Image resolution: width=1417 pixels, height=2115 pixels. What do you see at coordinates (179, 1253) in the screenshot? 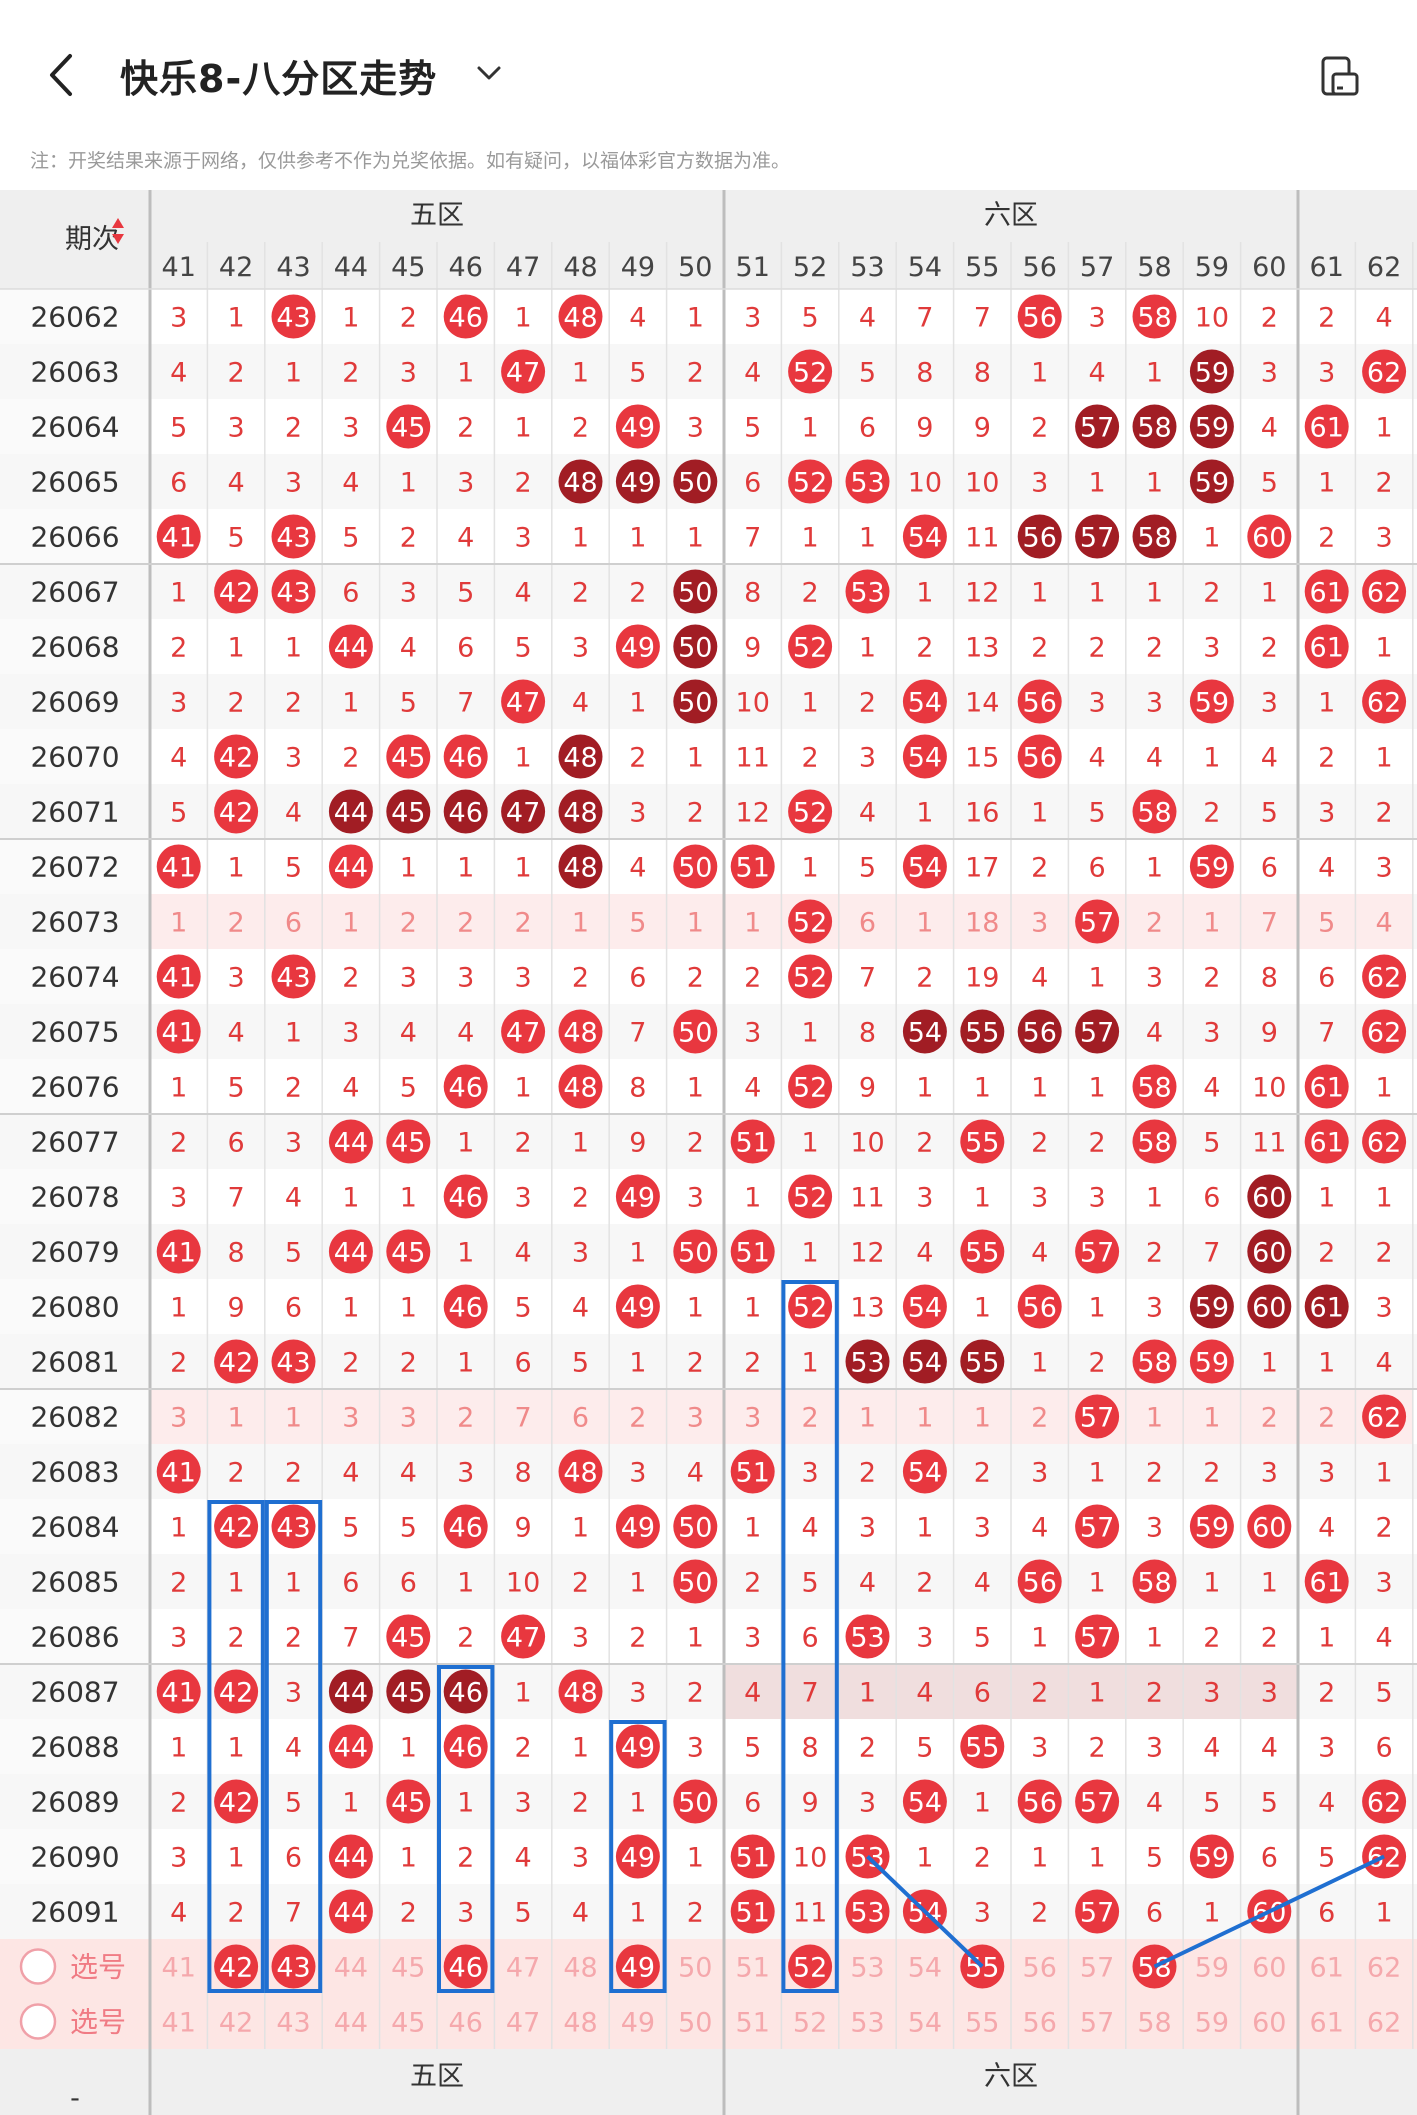
I see `ball-number: 41` at bounding box center [179, 1253].